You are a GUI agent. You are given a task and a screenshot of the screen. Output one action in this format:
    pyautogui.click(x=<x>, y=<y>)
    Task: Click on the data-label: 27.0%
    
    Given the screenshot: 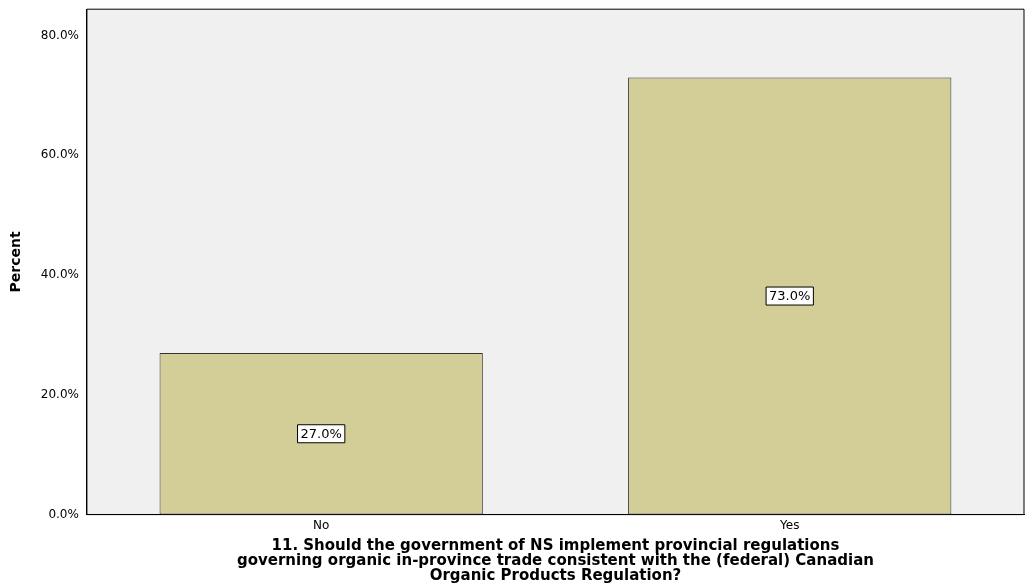 What is the action you would take?
    pyautogui.click(x=321, y=434)
    